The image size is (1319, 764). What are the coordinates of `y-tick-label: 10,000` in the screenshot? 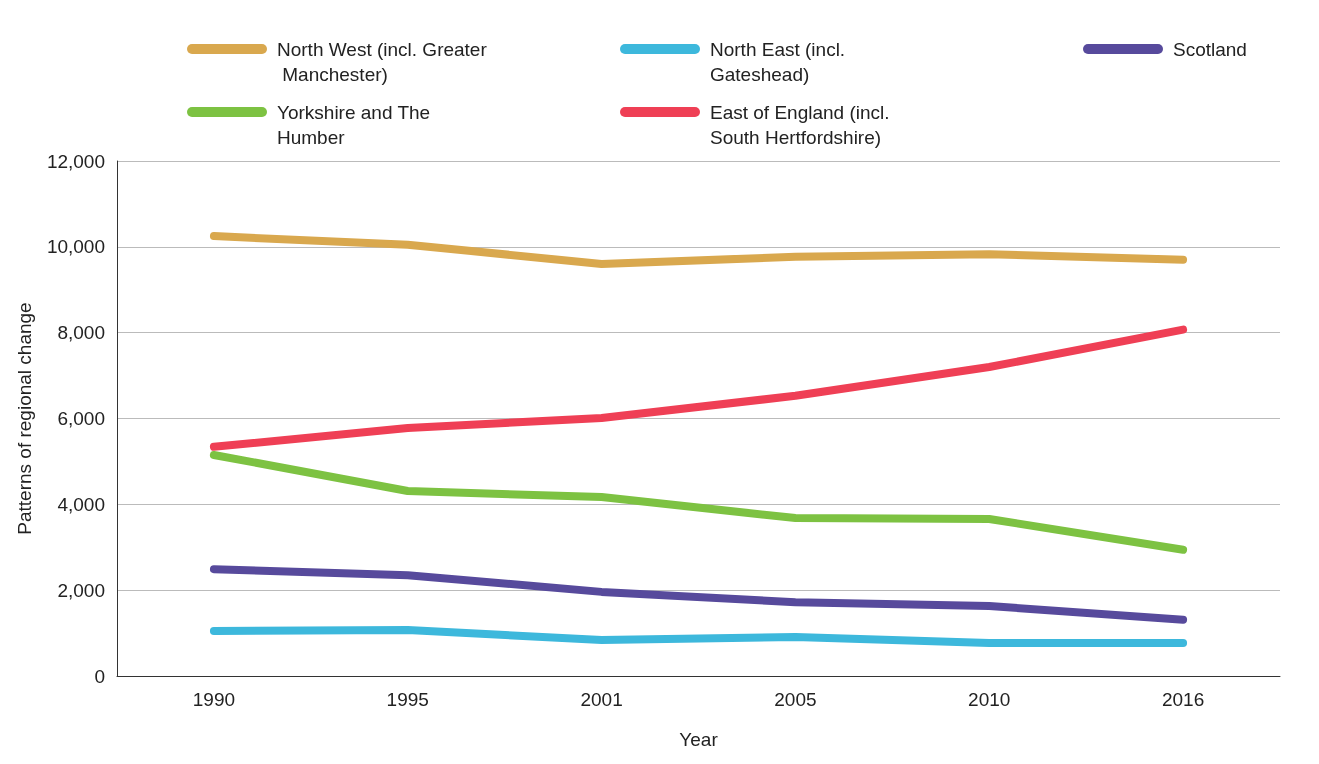 It's located at (75, 247).